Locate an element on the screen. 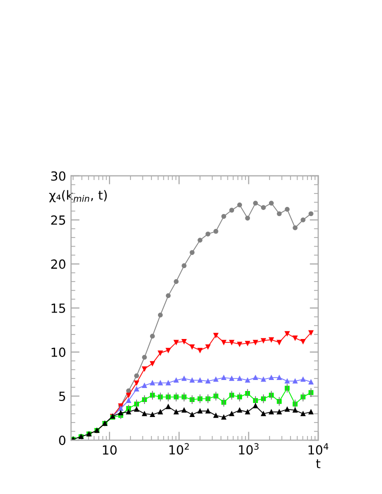 Image resolution: width=382 pixels, height=494 pixels. x-tick-label: 10$^{2}$ is located at coordinates (179, 449).